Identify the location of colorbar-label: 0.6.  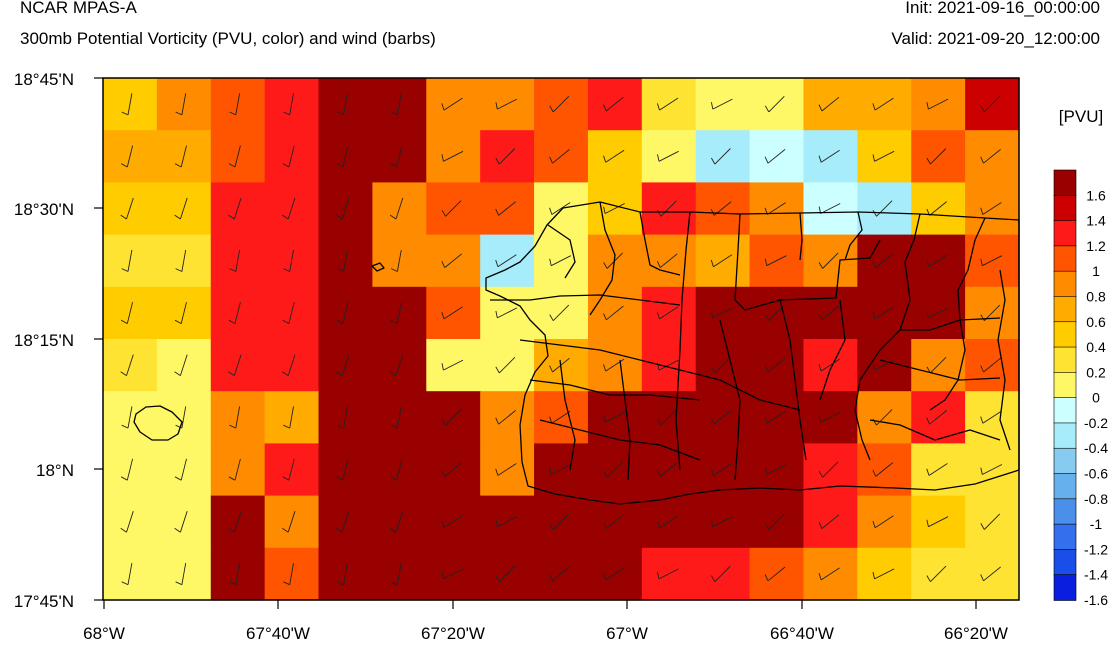
(1096, 322).